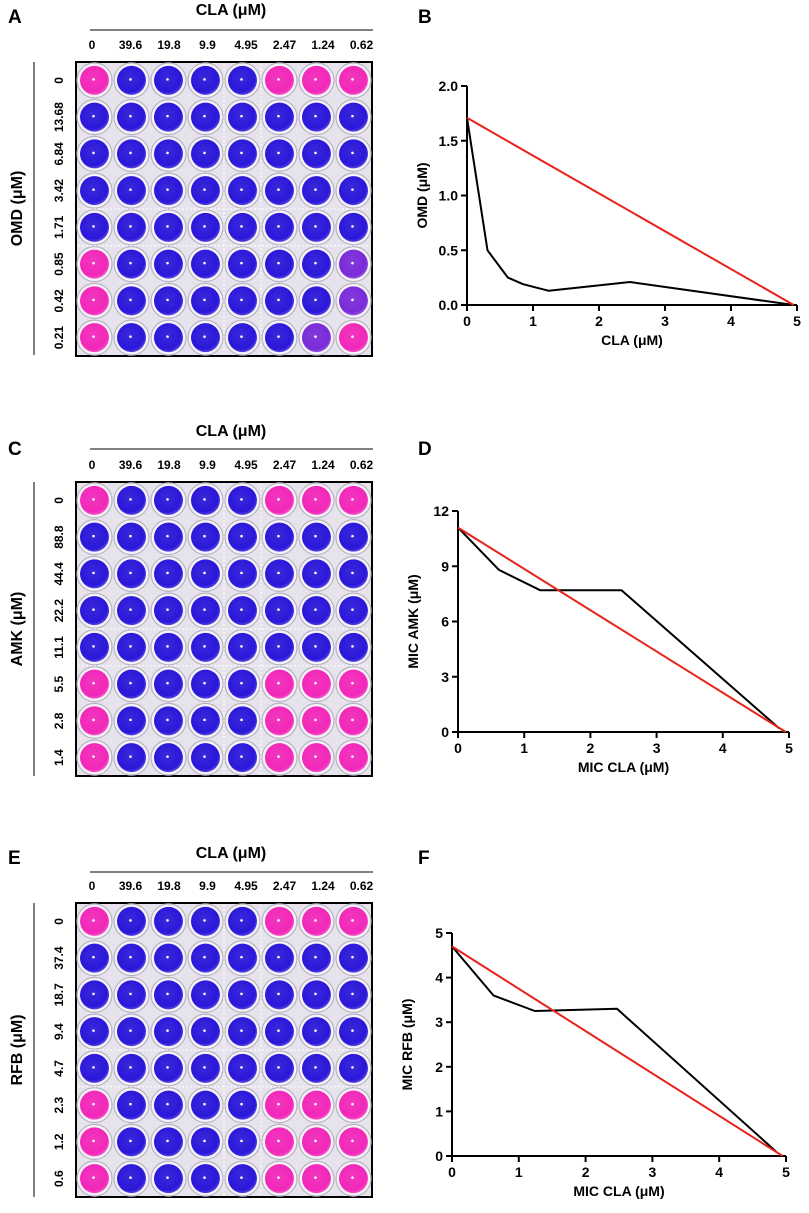 The image size is (809, 1213). I want to click on cla-axis-title: CLA (μM), so click(231, 853).